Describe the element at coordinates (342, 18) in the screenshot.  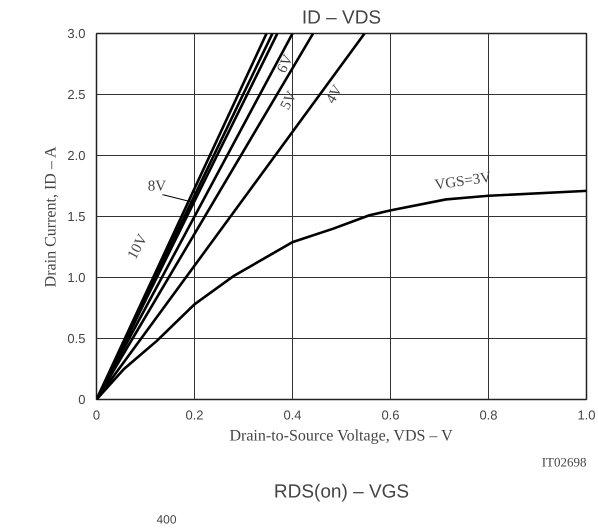
I see `chart-title: ID – VDS` at that location.